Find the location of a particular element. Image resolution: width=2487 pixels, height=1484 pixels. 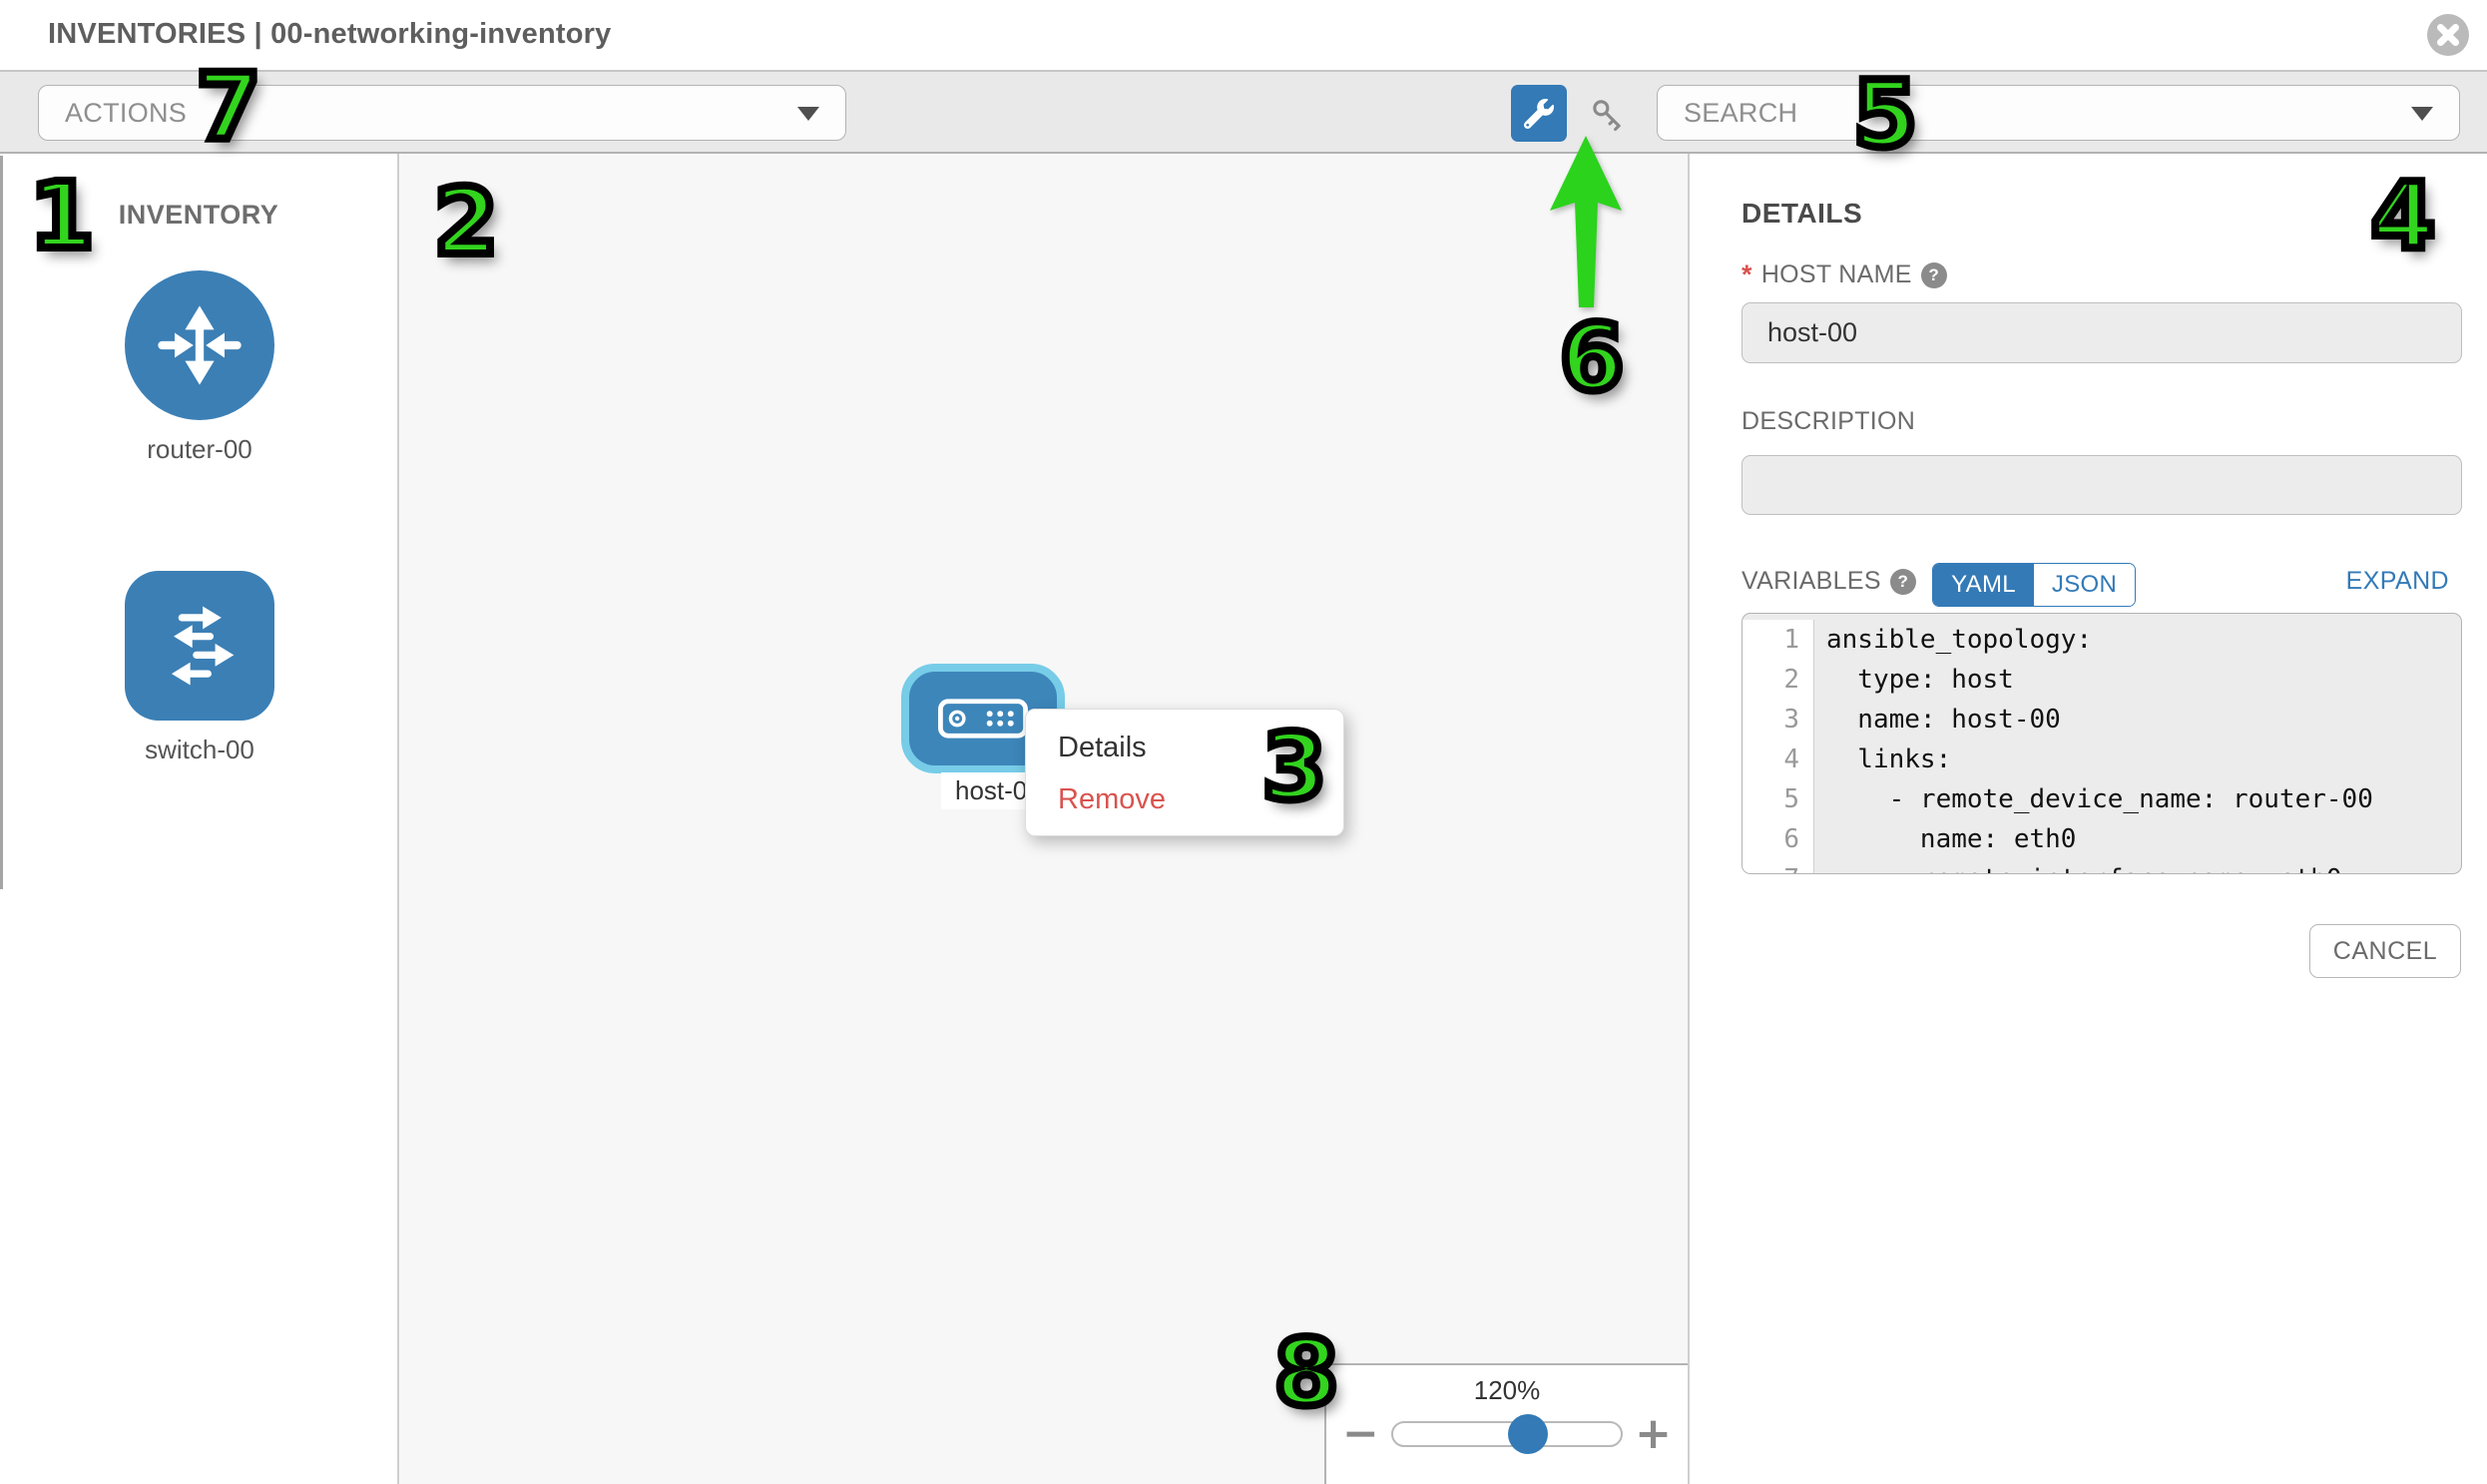

menu-item-remove: Remove is located at coordinates (1112, 799).